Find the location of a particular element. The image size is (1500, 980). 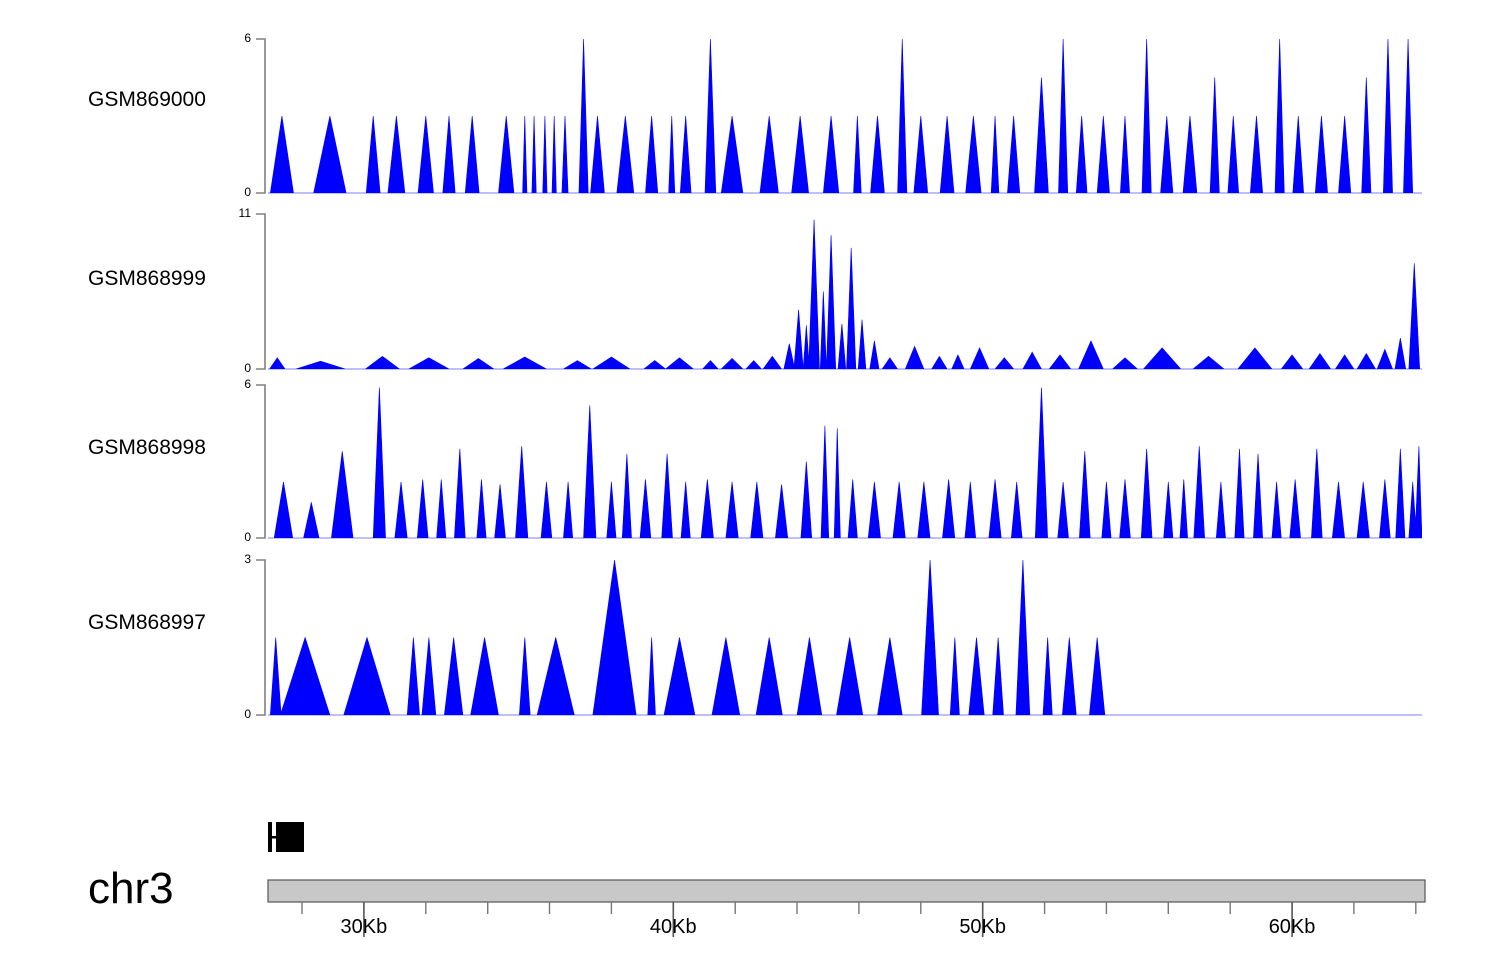

axis-min-label-gsm868998: 0 is located at coordinates (247, 537).